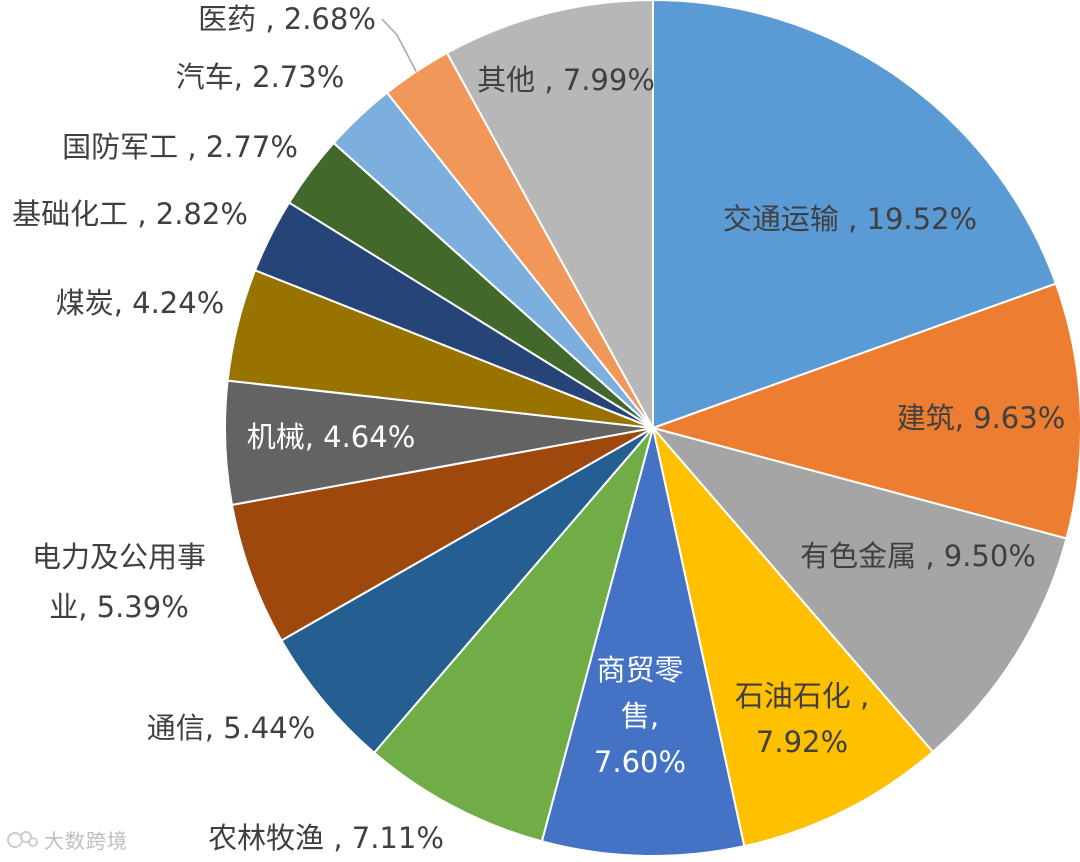  I want to click on slice-label-line: 有色金属 , 9.50%, so click(918, 556).